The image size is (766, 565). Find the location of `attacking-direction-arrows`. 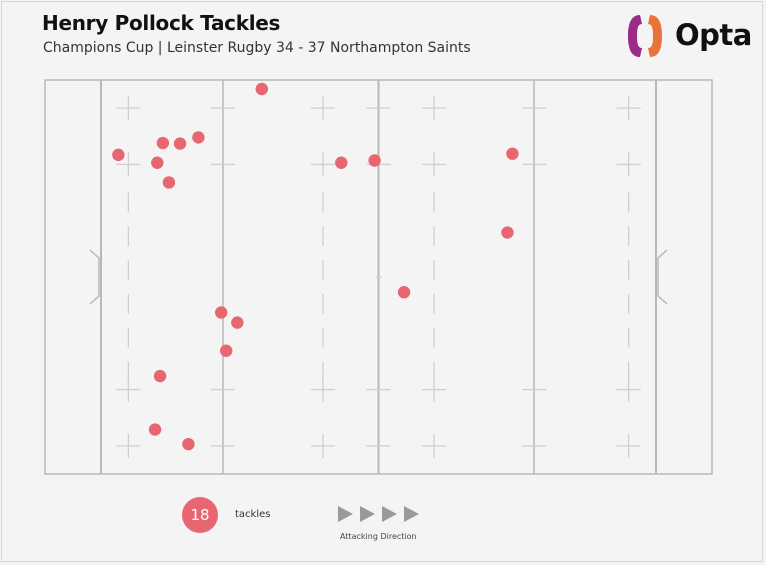

attacking-direction-arrows is located at coordinates (382, 516).